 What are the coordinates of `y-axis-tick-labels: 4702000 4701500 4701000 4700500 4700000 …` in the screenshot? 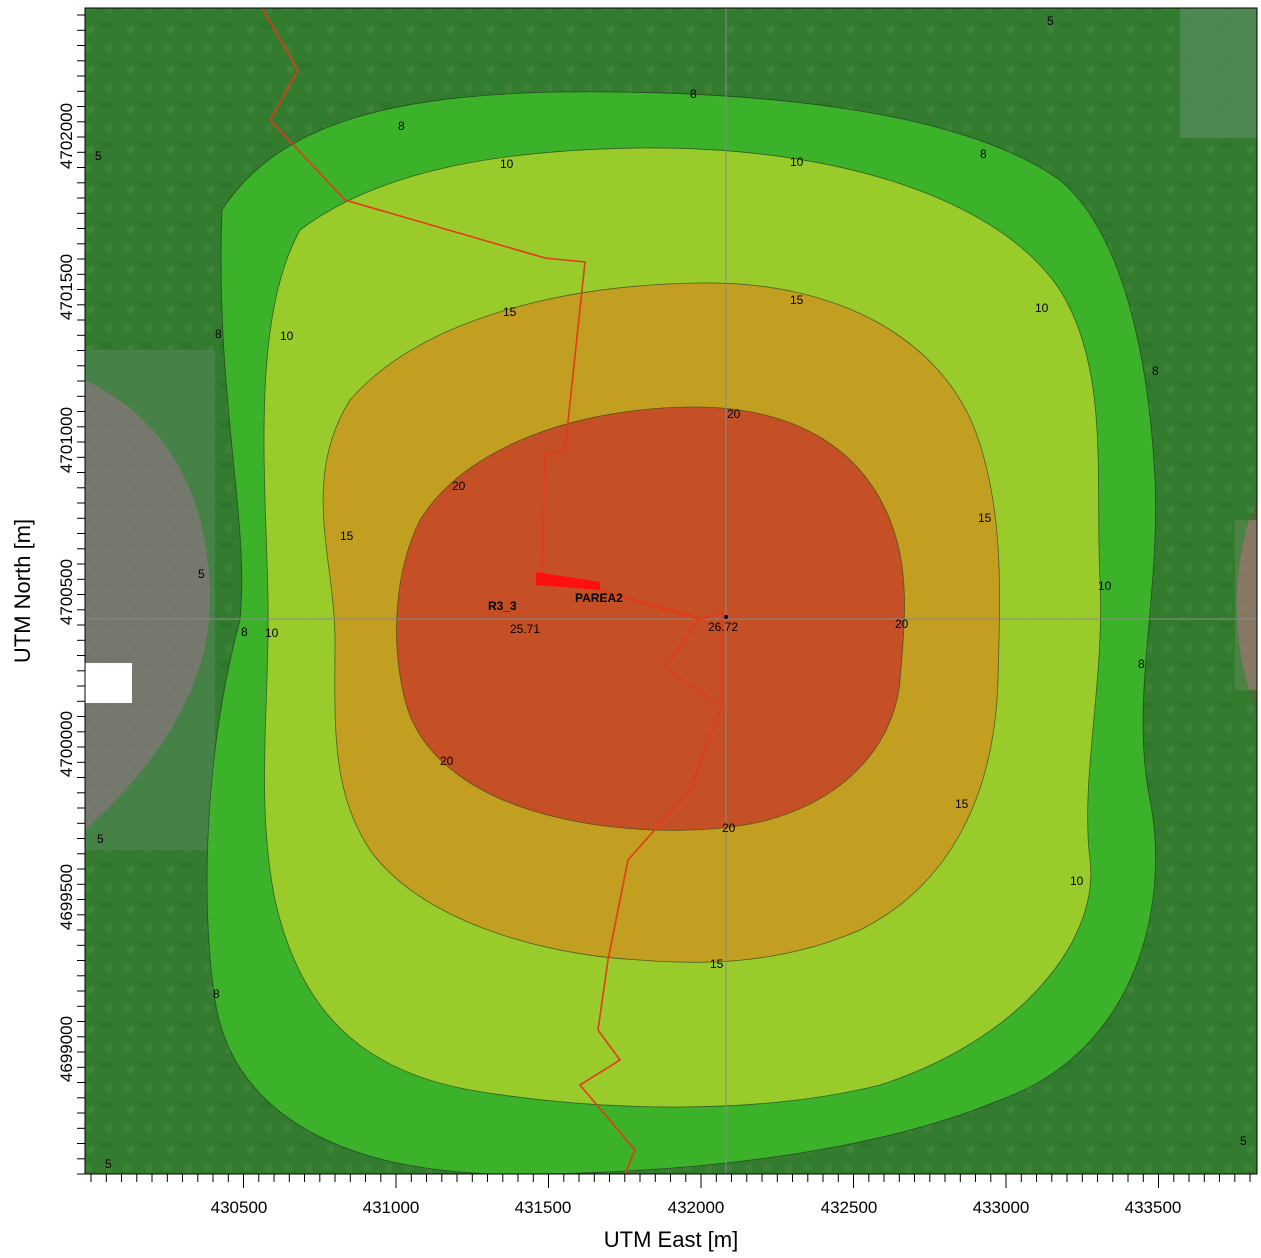 It's located at (66, 592).